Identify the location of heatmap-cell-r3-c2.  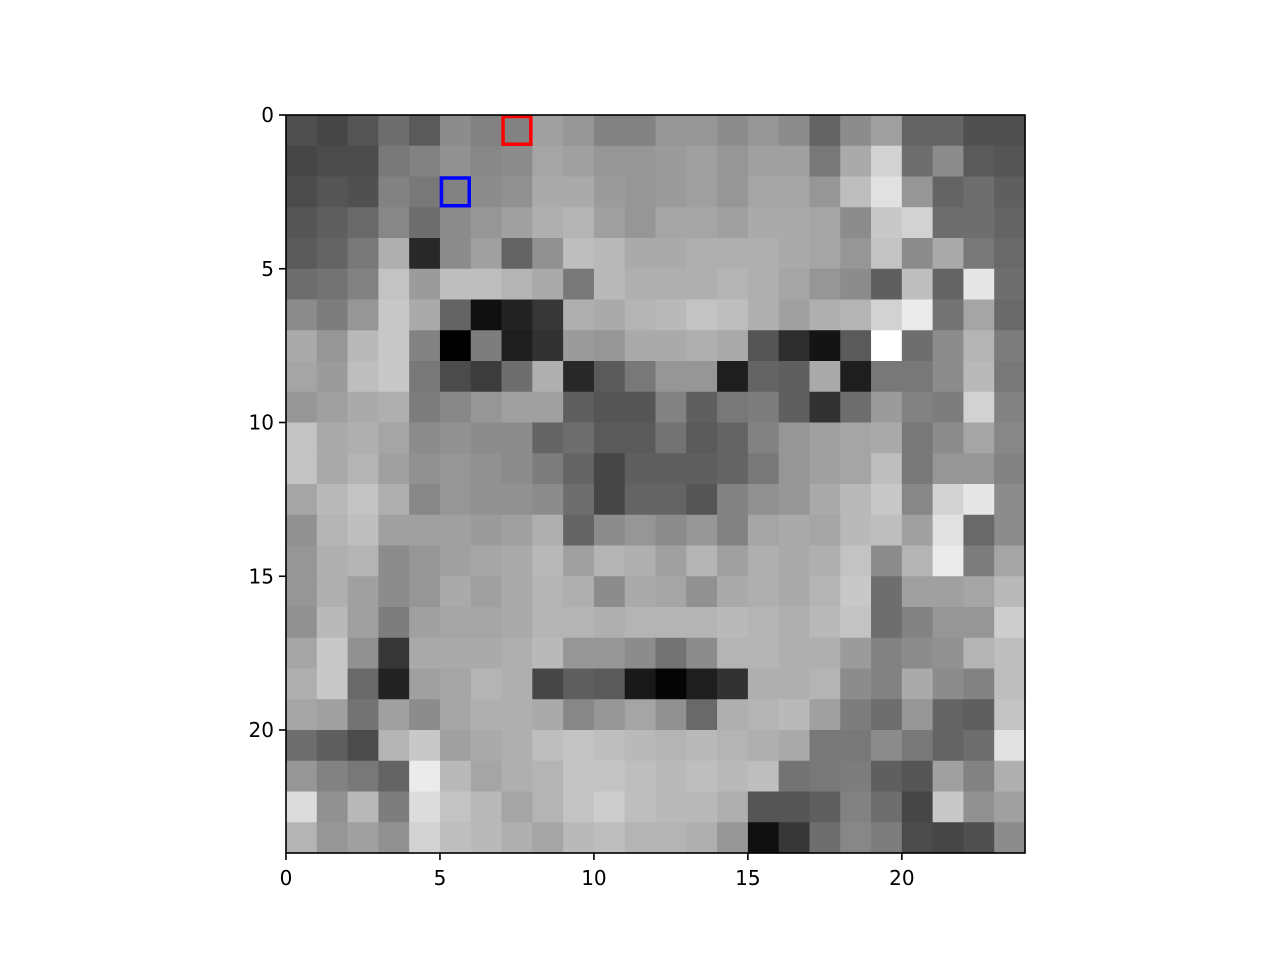
(363, 223).